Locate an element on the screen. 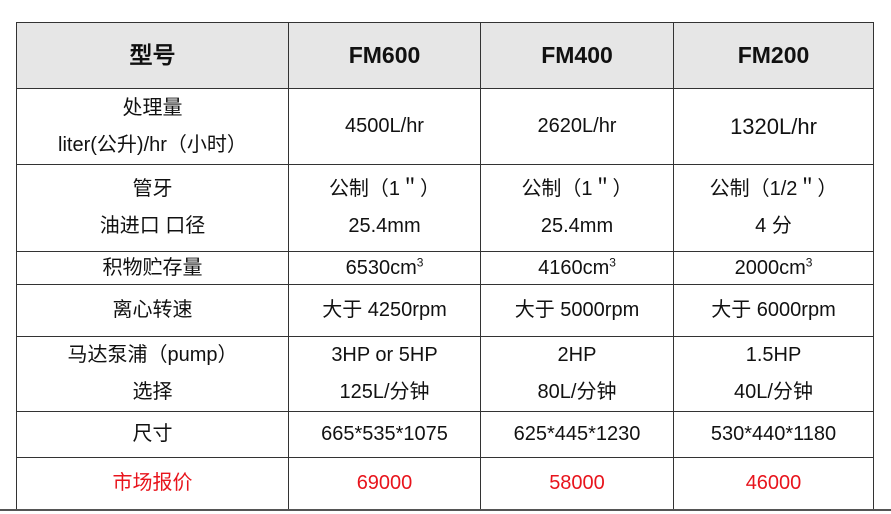 The height and width of the screenshot is (514, 891). cell-line: 4 分 is located at coordinates (773, 226).